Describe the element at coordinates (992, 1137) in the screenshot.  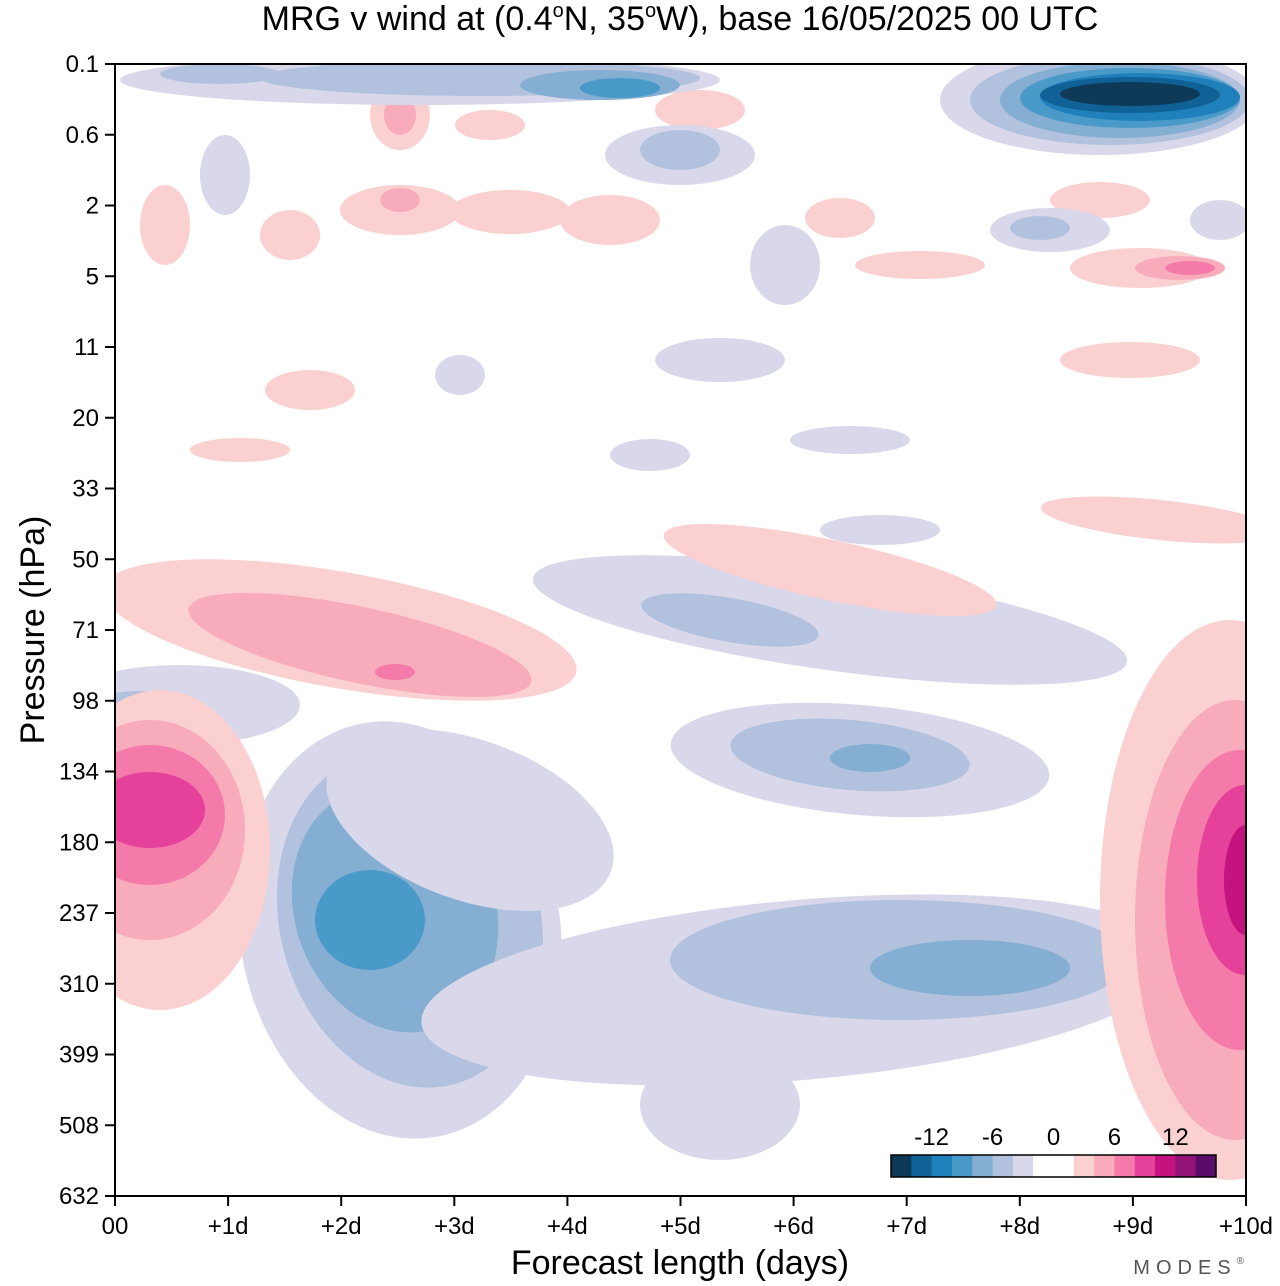
I see `colorbar-tick-label: -6` at that location.